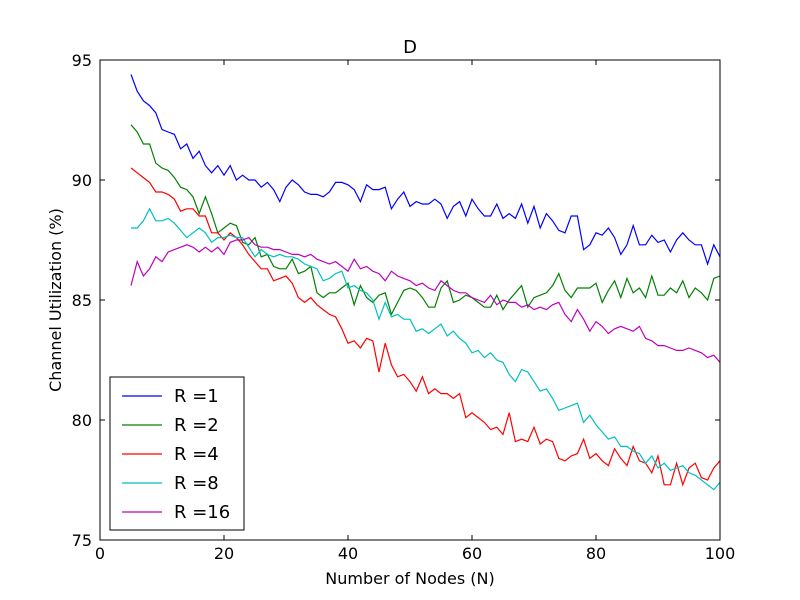 The image size is (800, 600). What do you see at coordinates (82, 180) in the screenshot?
I see `y-tick-label: 90` at bounding box center [82, 180].